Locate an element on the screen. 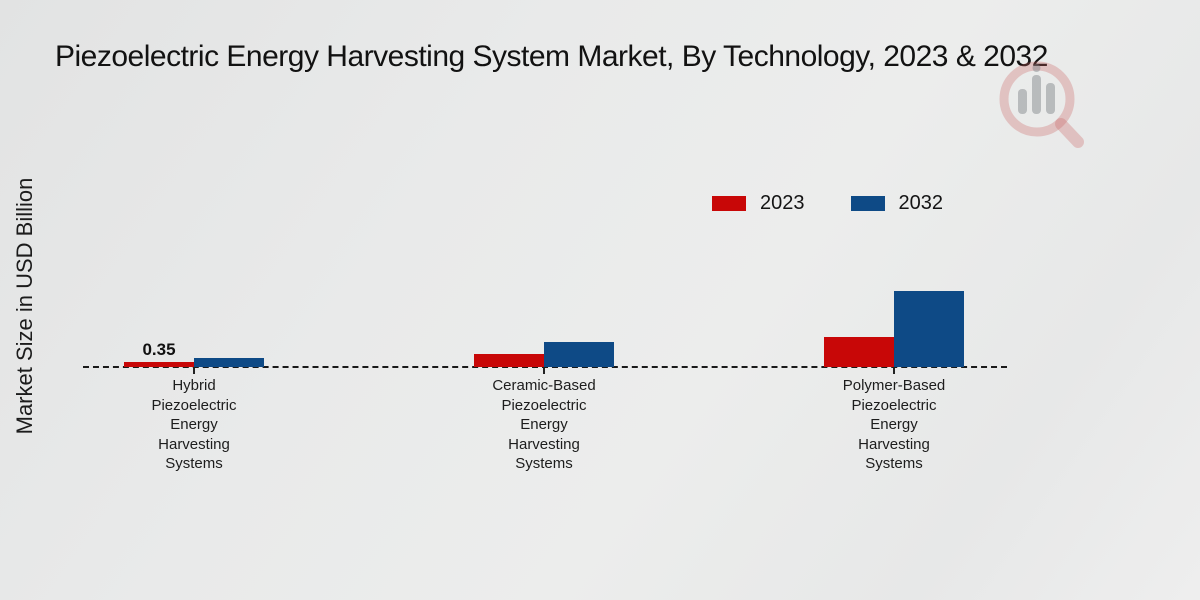 This screenshot has width=1200, height=600. legend-swatch-2023 is located at coordinates (729, 203).